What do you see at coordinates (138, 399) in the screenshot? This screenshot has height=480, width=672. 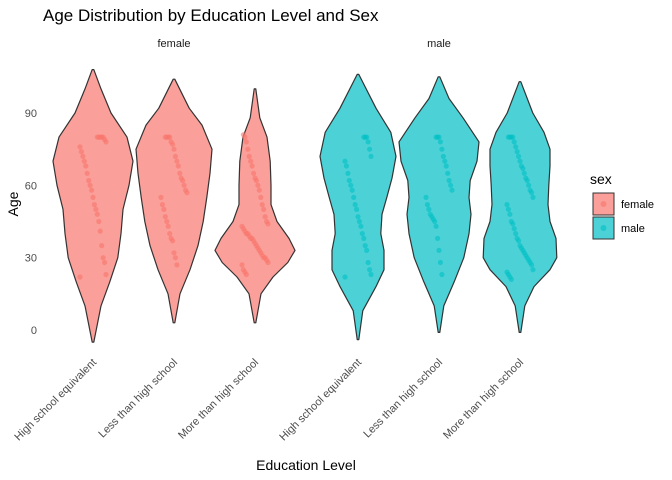 I see `x-tick-label: Less than high school` at bounding box center [138, 399].